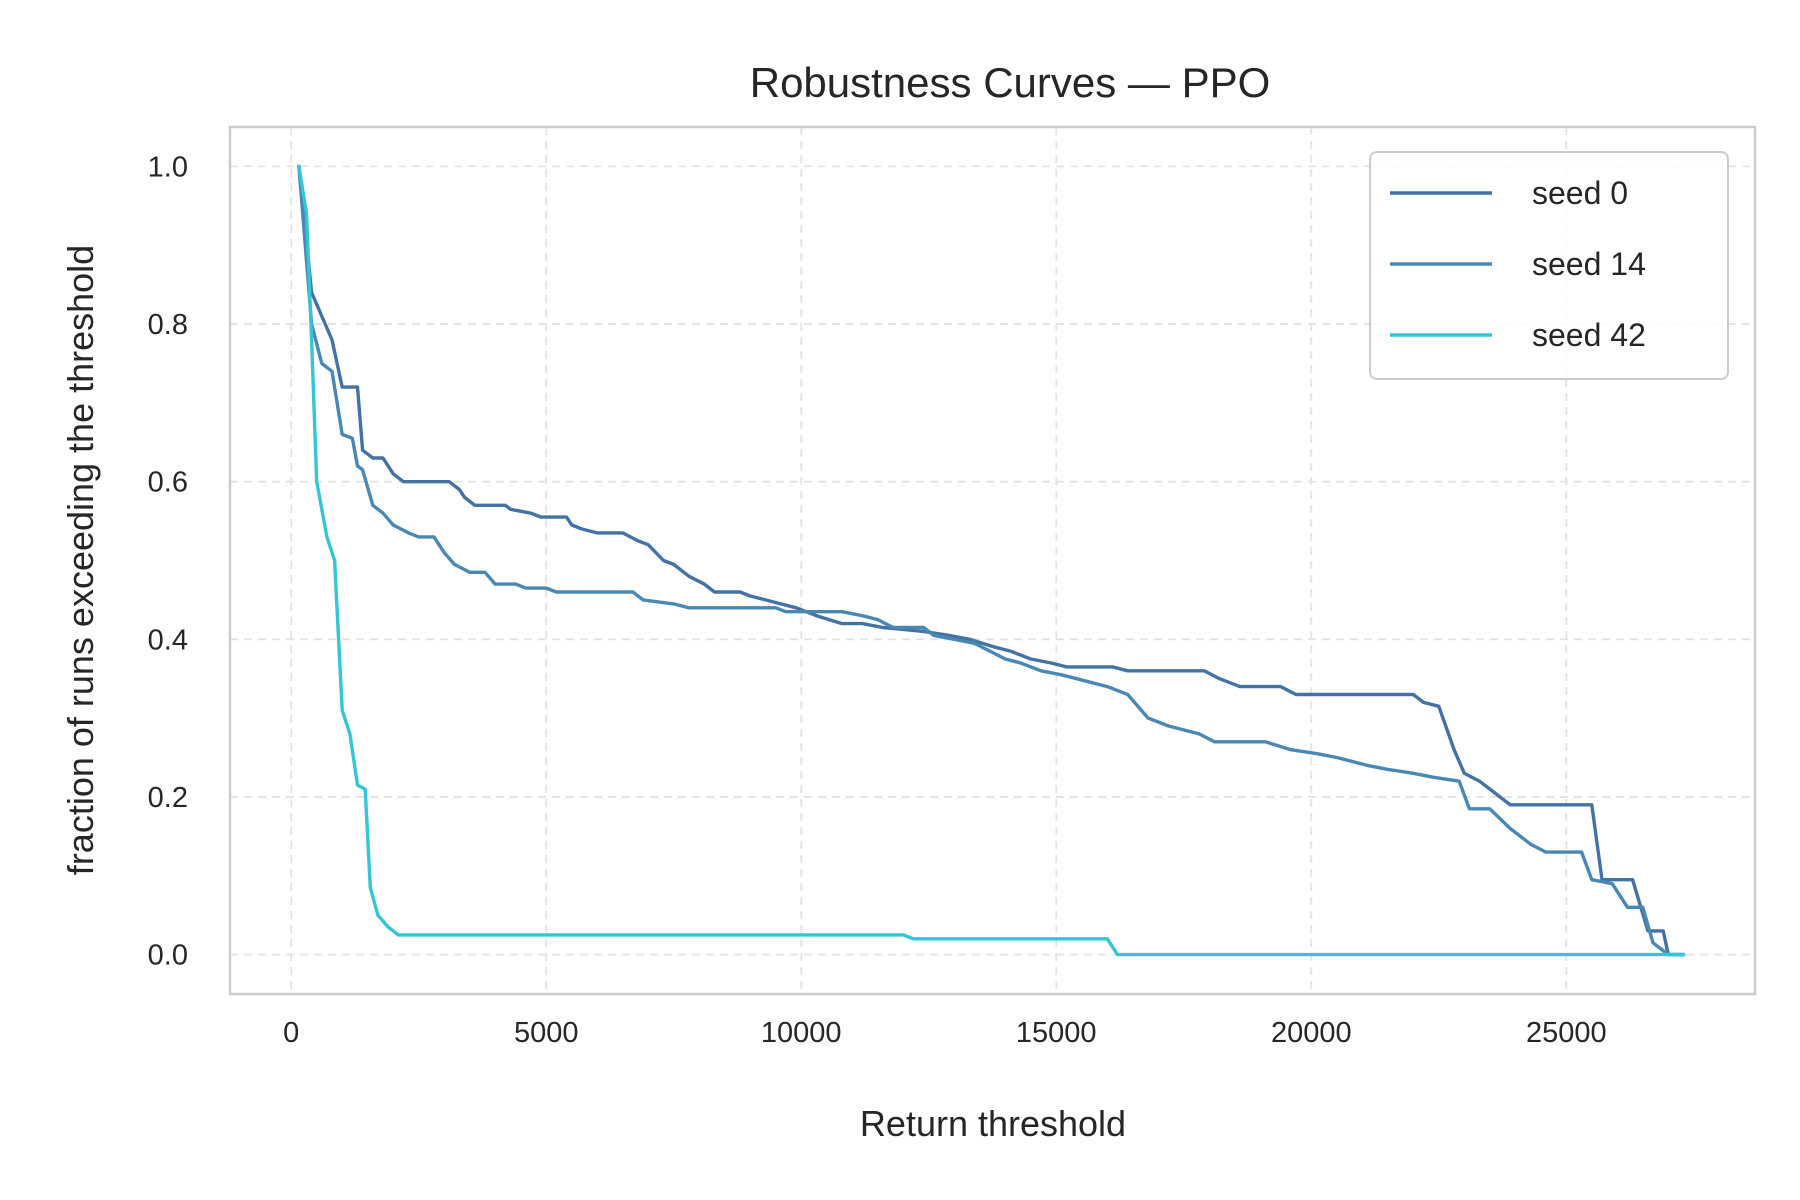 Image resolution: width=1800 pixels, height=1200 pixels. I want to click on x-tick-labels: 0 5000 10000 15000 20000 25000, so click(944, 1033).